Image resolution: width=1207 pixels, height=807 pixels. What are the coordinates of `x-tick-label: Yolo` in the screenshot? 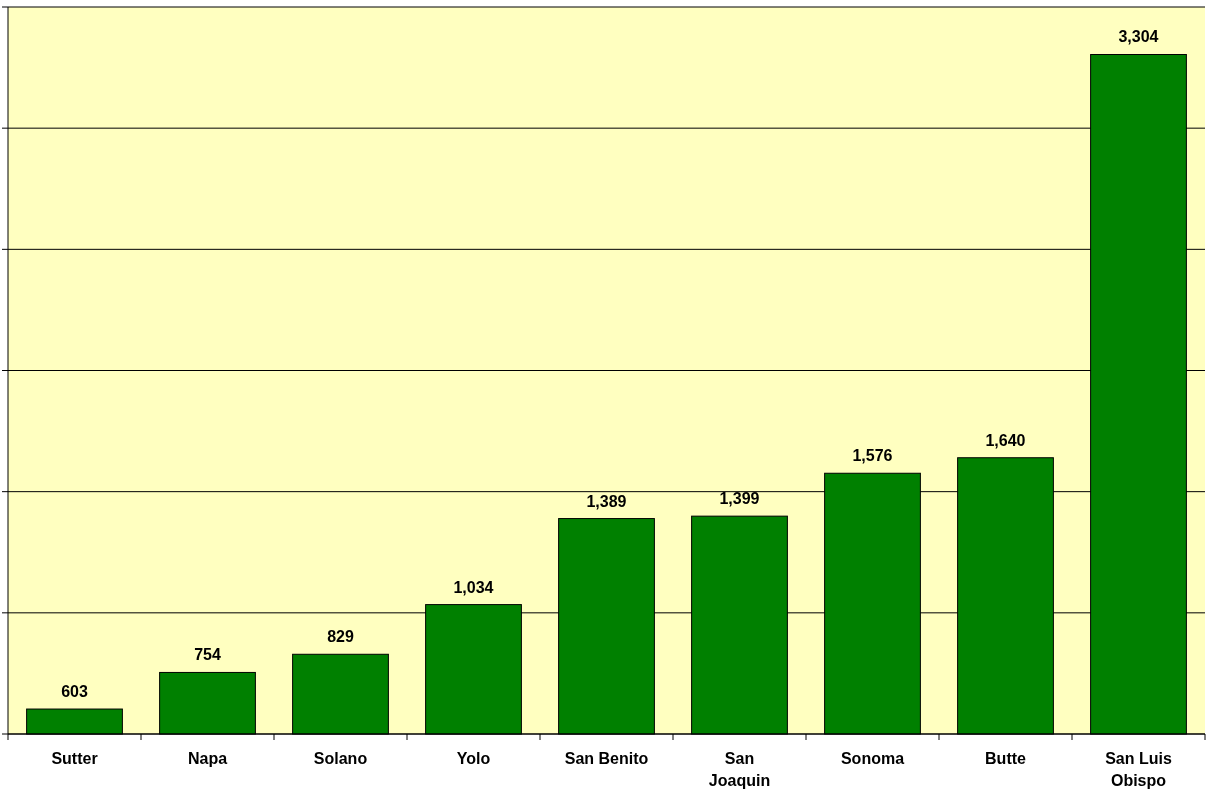 It's located at (473, 758).